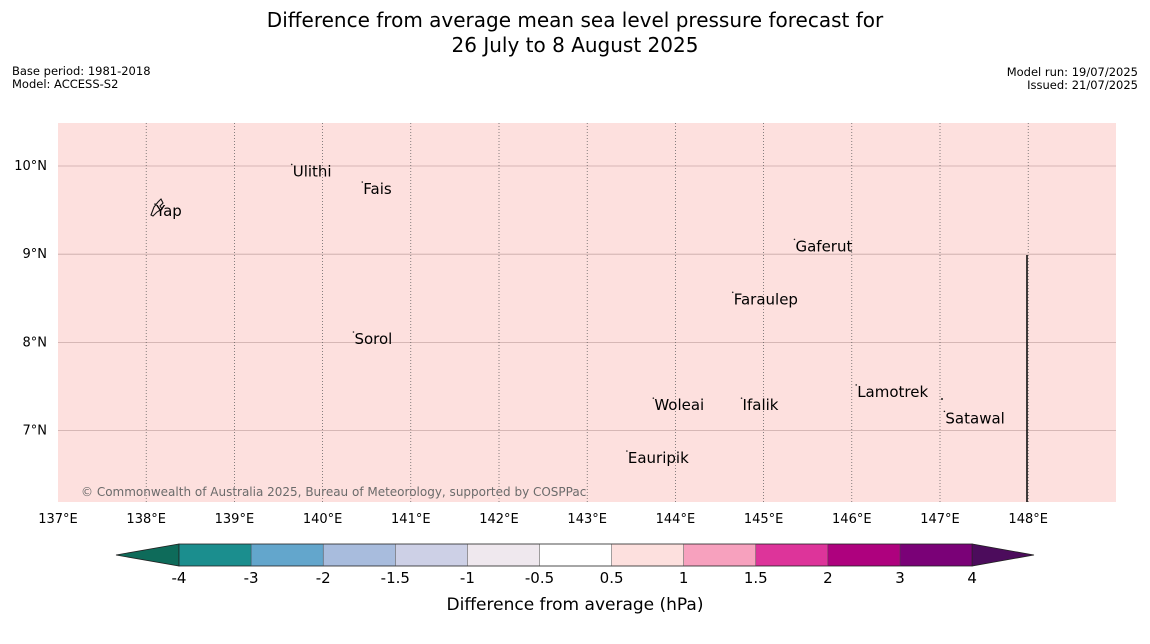  I want to click on lon-tick-label: 137°E, so click(58, 519).